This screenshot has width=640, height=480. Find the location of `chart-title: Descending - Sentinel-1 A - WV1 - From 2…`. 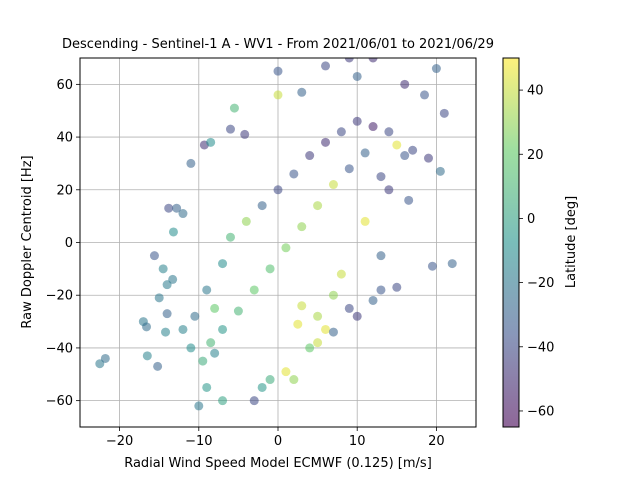

chart-title: Descending - Sentinel-1 A - WV1 - From 2… is located at coordinates (278, 44).